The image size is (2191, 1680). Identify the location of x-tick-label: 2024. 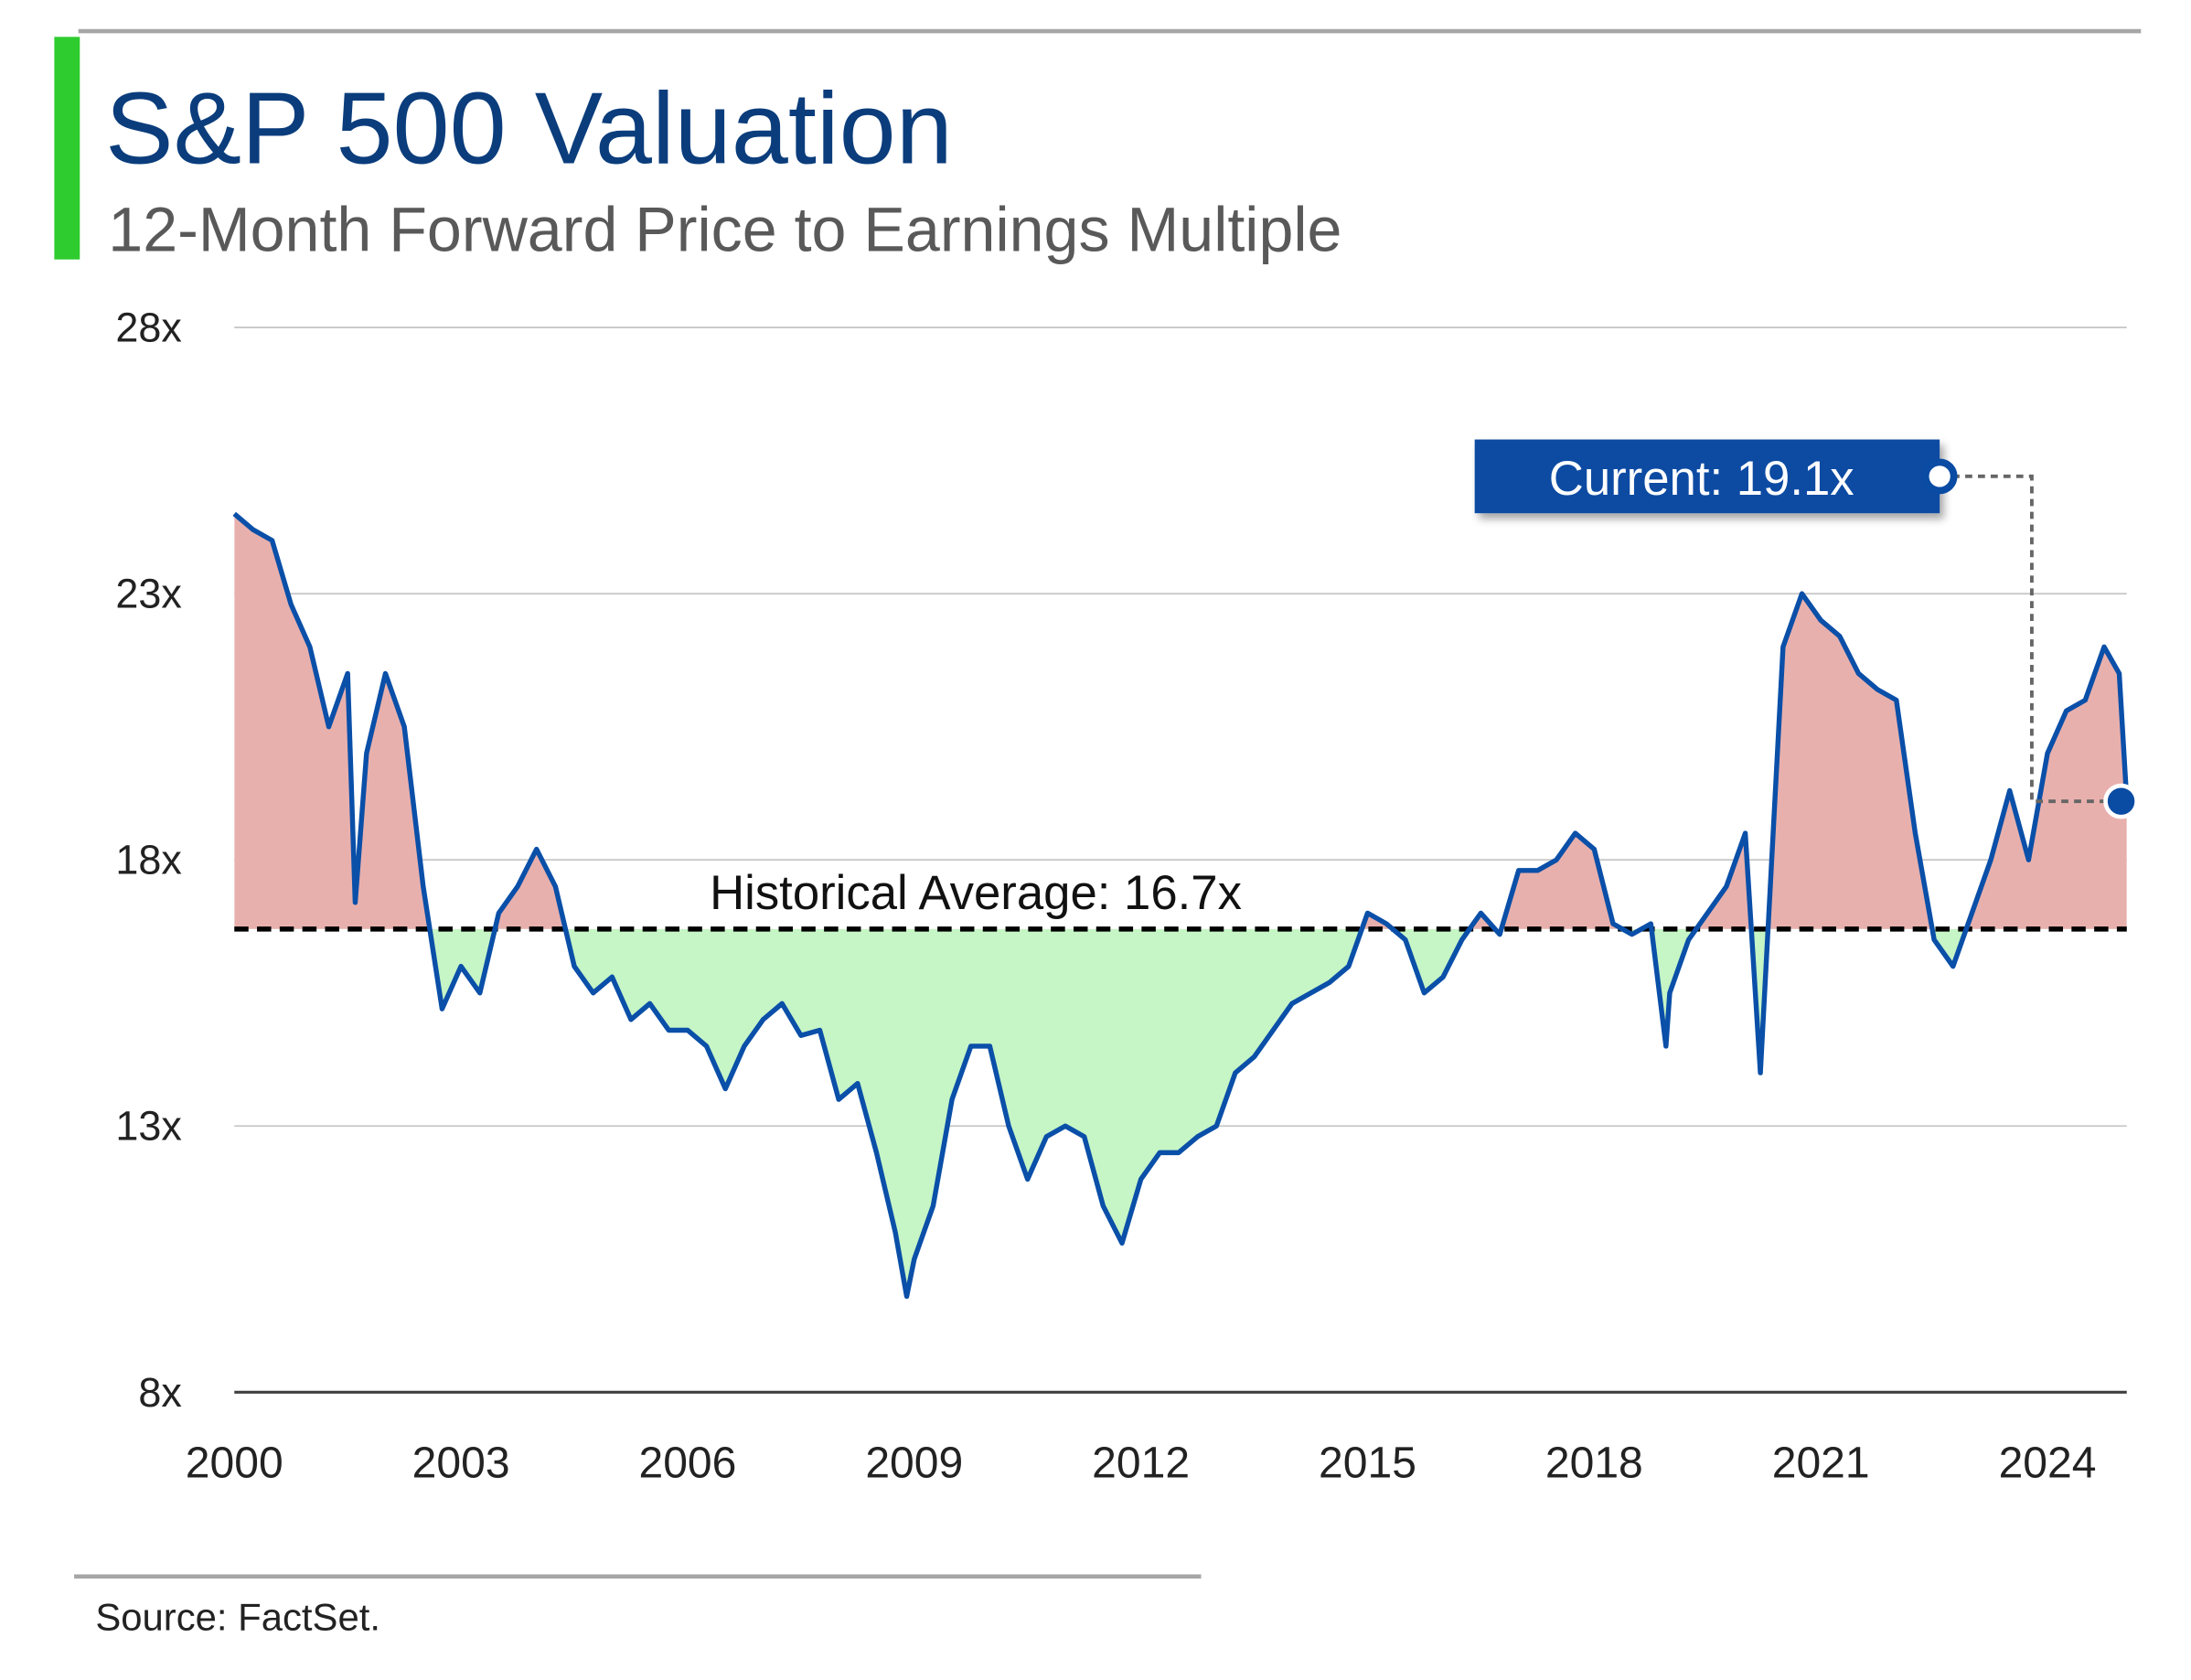
(2048, 1463).